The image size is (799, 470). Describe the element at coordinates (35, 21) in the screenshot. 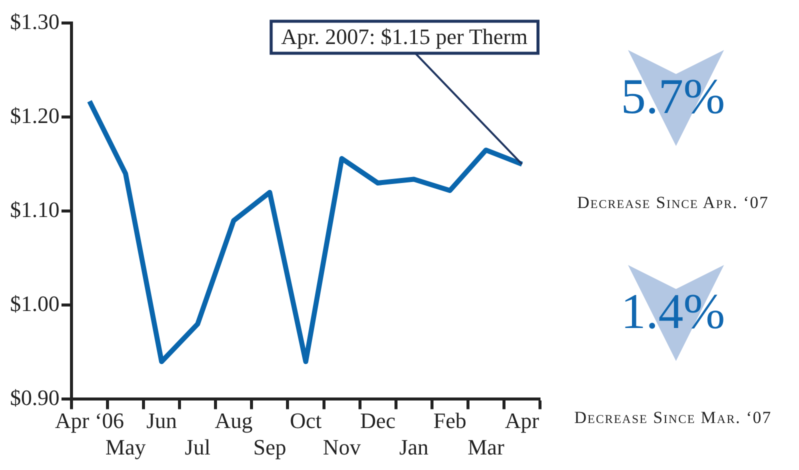

I see `y-tick-label: $1.30` at that location.